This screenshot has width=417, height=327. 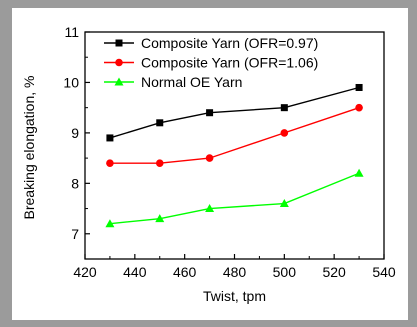 I want to click on series-3-line, so click(x=234, y=198).